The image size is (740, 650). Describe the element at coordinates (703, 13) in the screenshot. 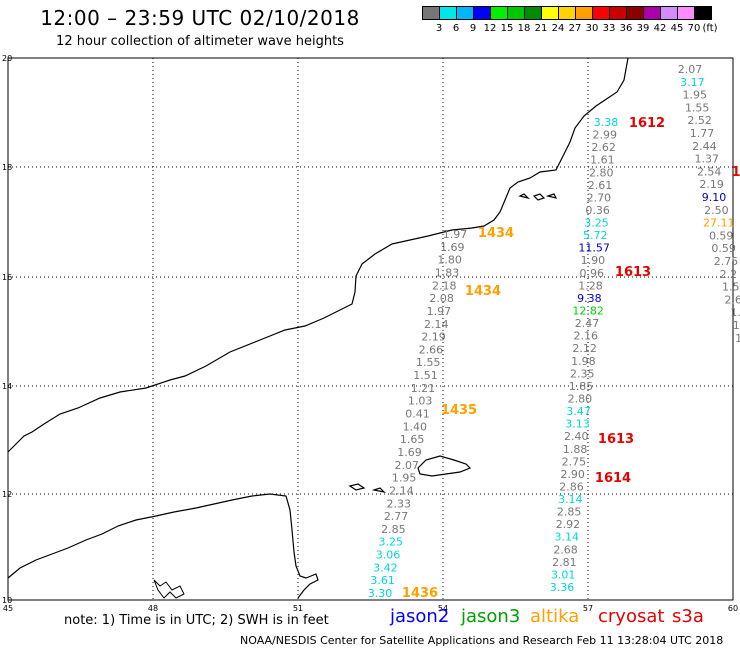

I see `colorbar-swatch` at that location.